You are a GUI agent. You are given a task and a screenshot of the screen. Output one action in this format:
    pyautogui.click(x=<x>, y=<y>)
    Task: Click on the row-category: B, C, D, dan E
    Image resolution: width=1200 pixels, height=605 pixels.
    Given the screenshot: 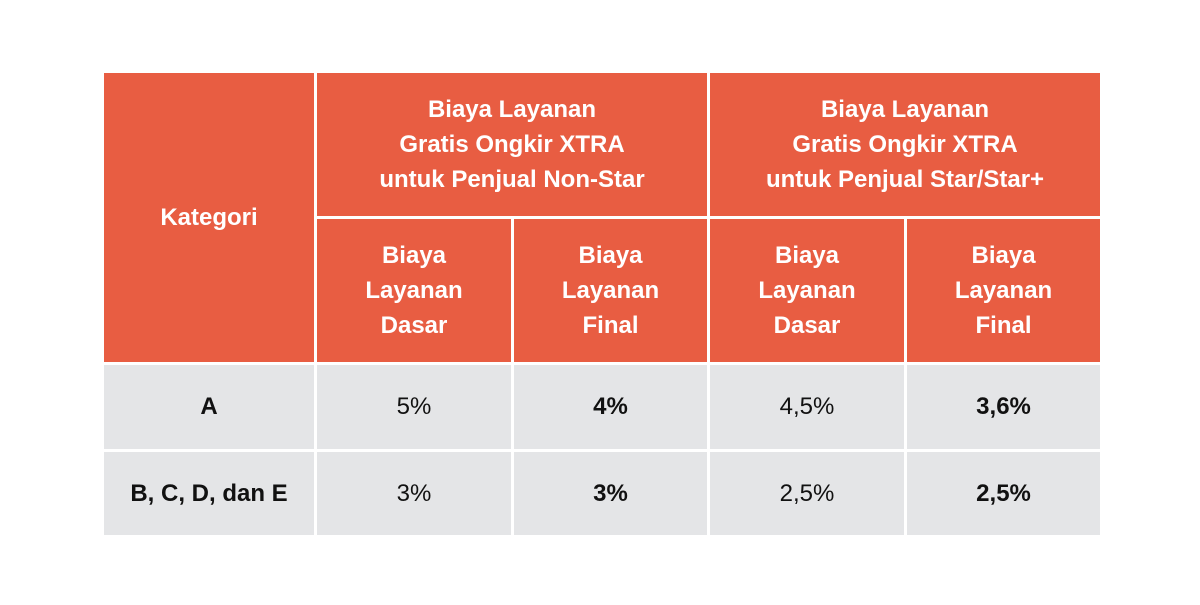 What is the action you would take?
    pyautogui.click(x=209, y=493)
    